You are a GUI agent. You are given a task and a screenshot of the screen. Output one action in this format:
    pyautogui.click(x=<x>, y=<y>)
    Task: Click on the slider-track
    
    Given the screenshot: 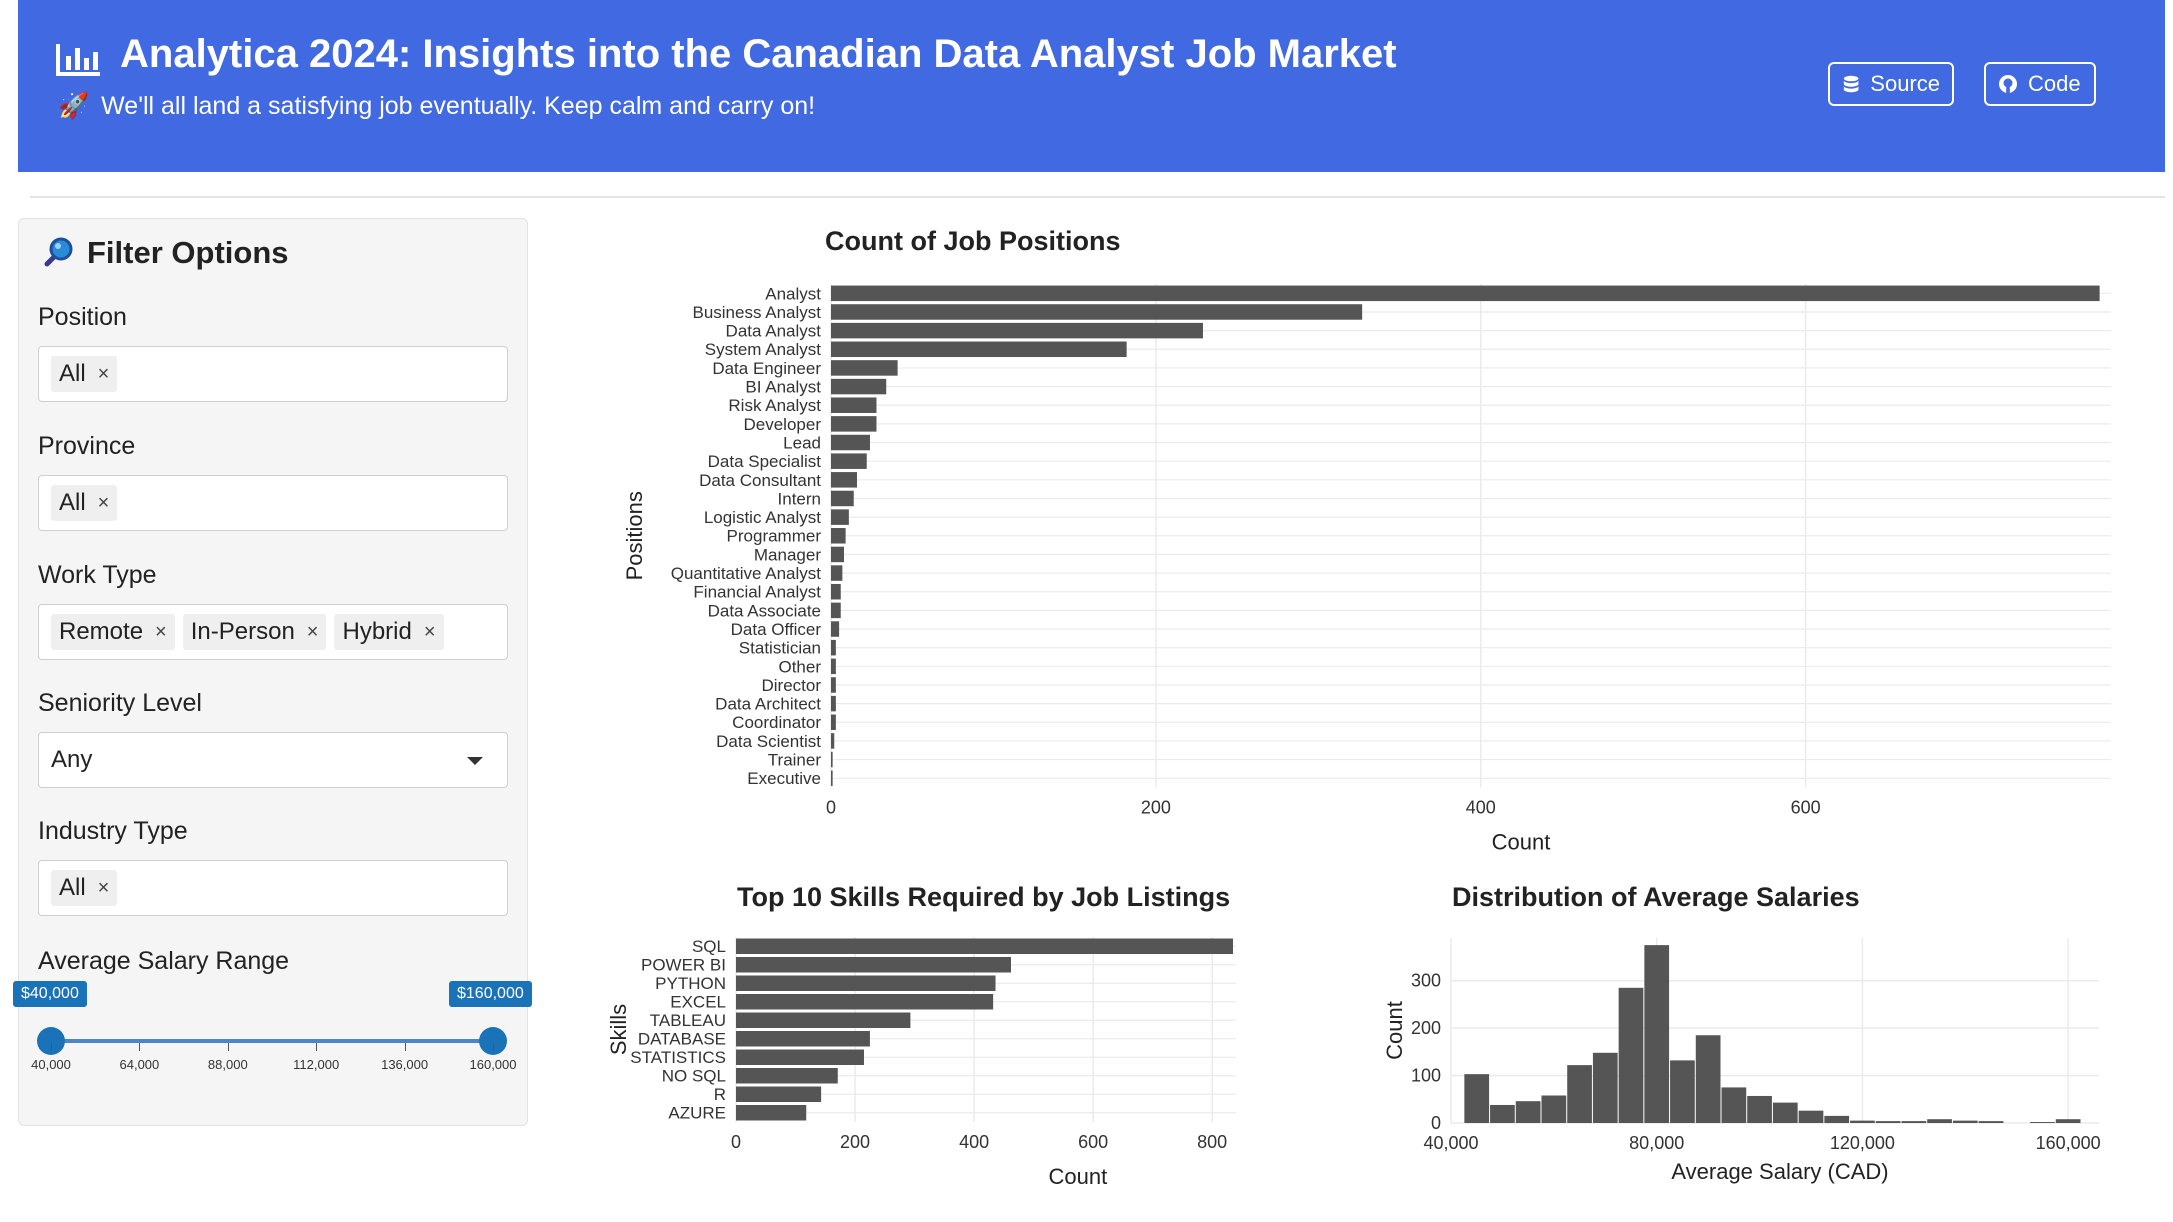 What is the action you would take?
    pyautogui.click(x=272, y=1041)
    